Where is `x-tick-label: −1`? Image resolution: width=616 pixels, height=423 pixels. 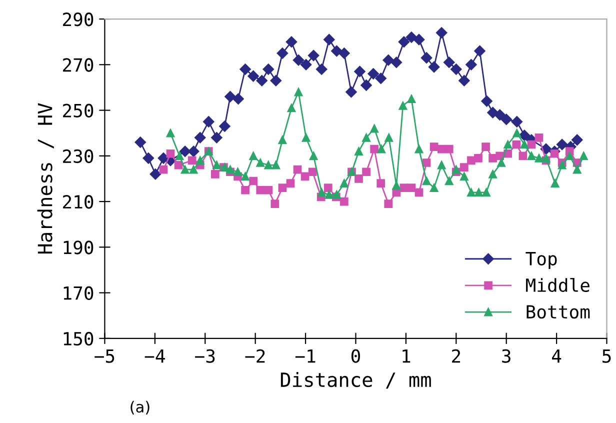 x-tick-label: −1 is located at coordinates (305, 356).